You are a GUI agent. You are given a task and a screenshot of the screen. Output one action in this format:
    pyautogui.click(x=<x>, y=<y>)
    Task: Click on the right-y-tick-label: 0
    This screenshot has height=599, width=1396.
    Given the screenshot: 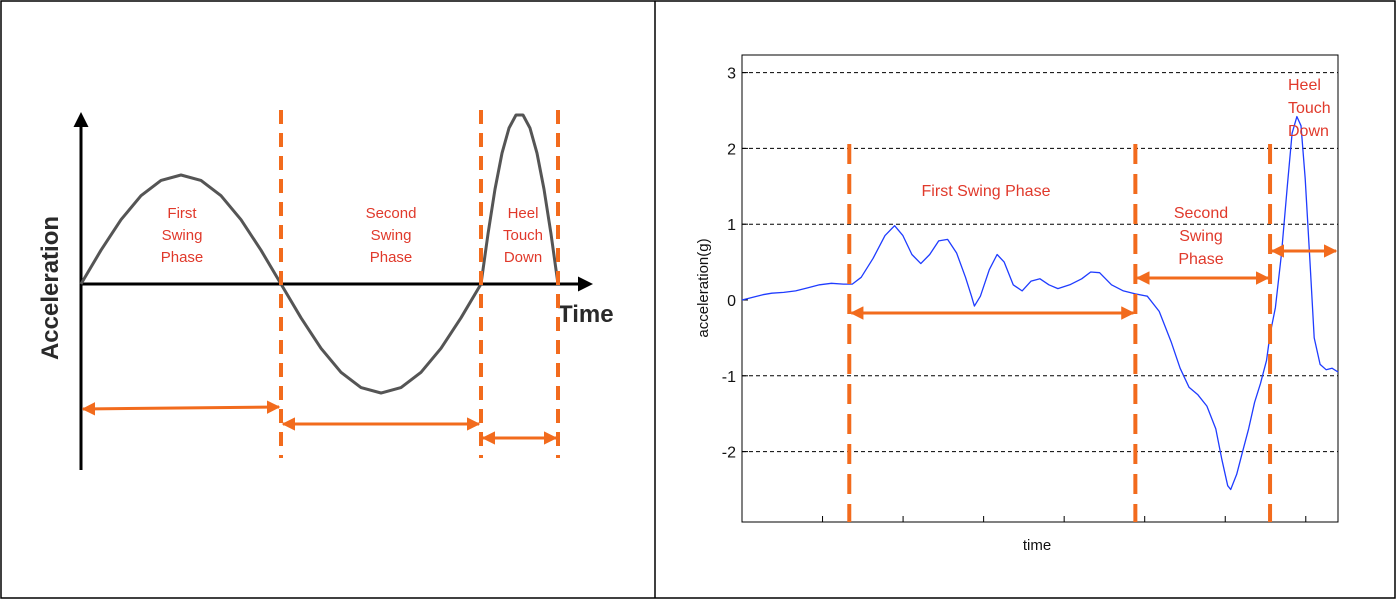 What is the action you would take?
    pyautogui.click(x=731, y=301)
    